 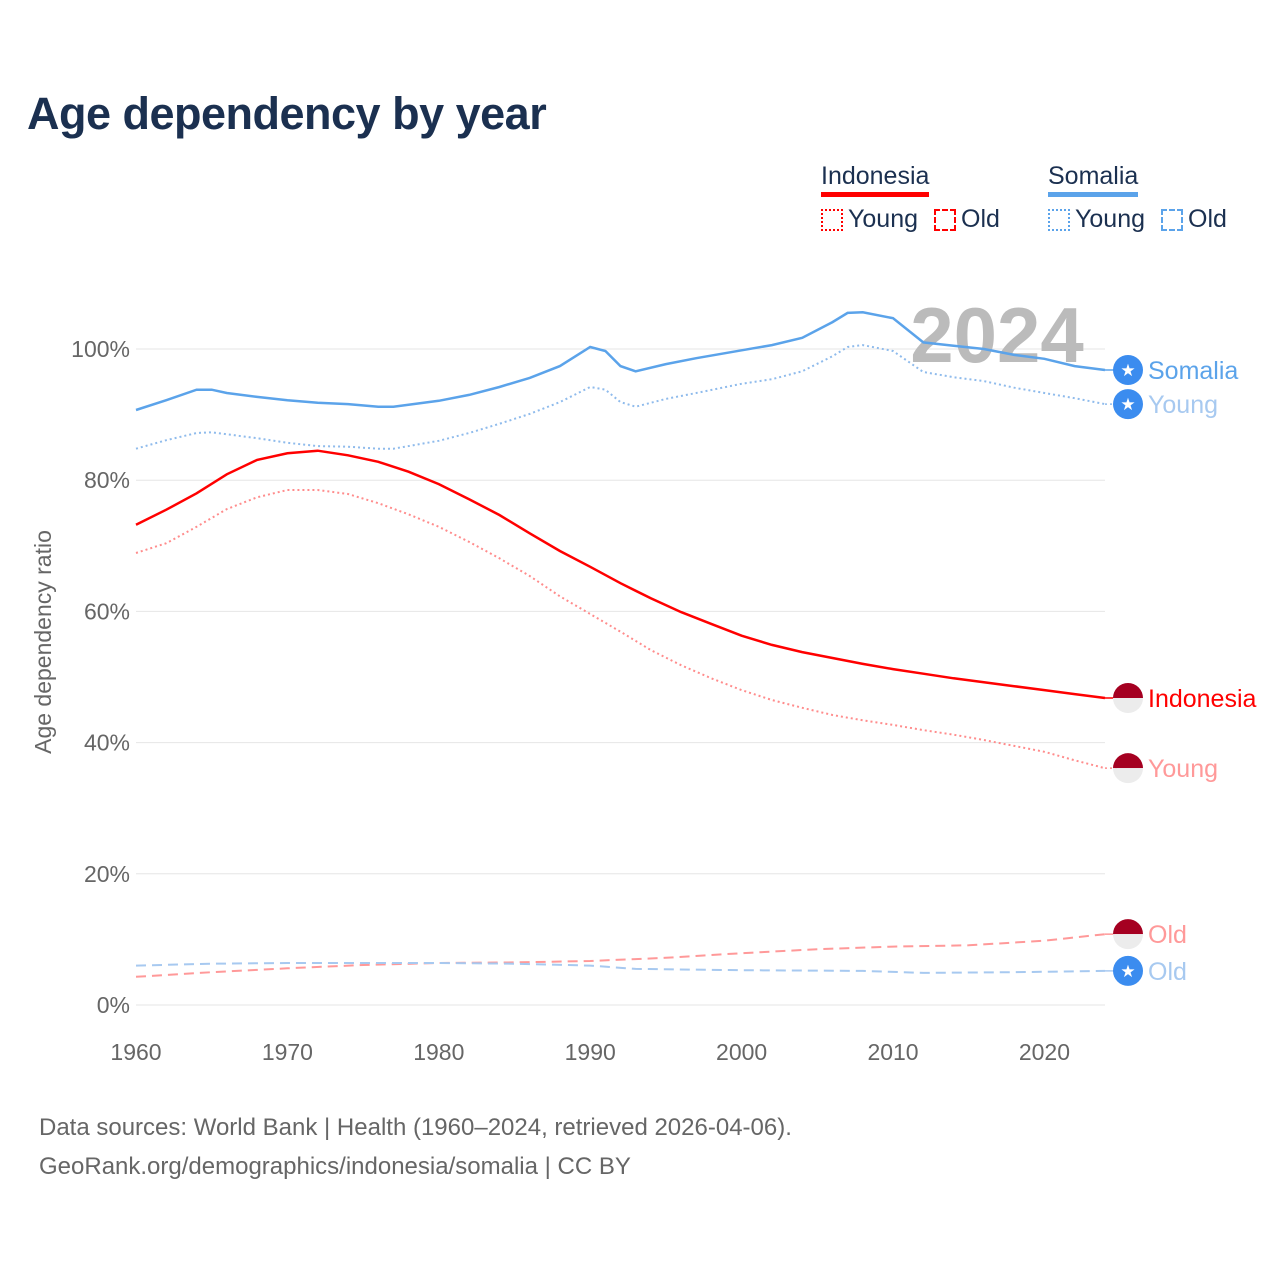 I want to click on x-tick-label: 1970, so click(x=287, y=1052).